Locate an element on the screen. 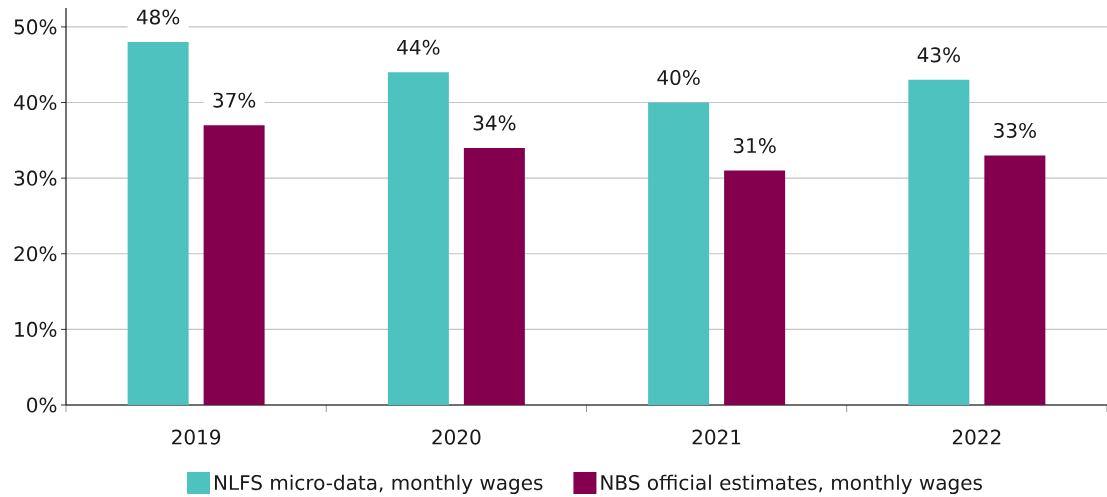  y-tick-label: 40% is located at coordinates (35, 102).